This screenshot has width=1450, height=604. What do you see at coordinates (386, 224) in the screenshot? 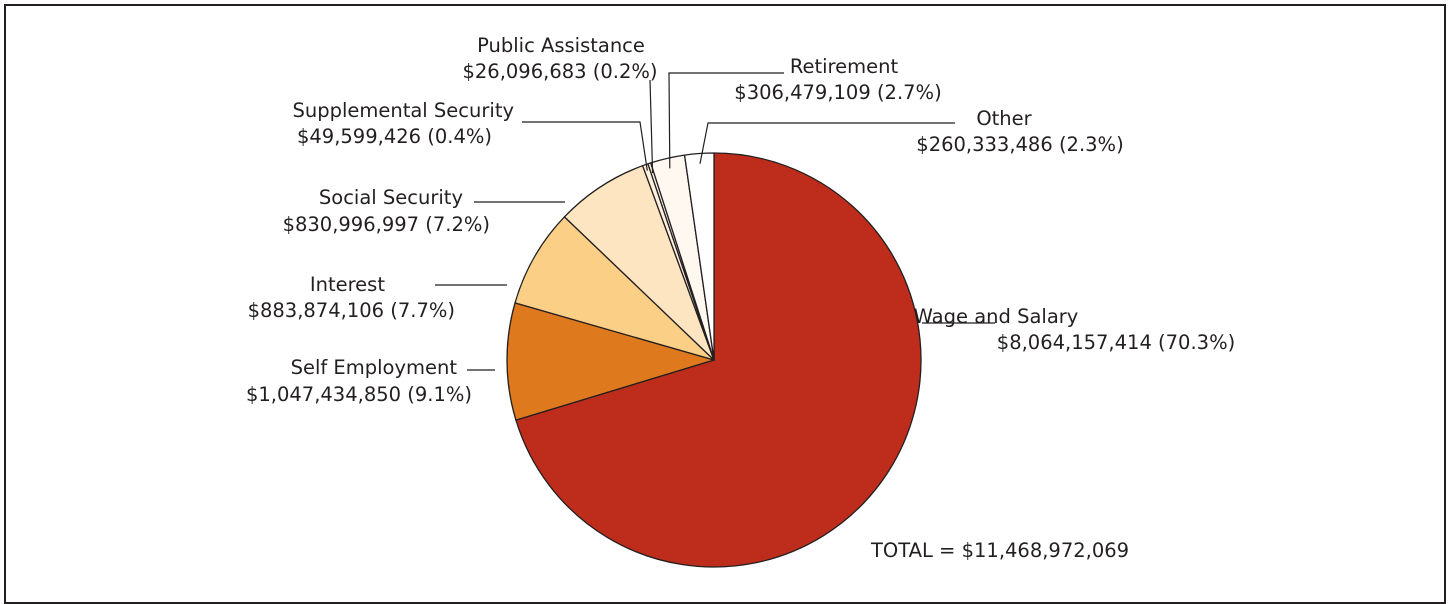
I see `slice-value-social-security: $830,996,997 (7.2%)` at bounding box center [386, 224].